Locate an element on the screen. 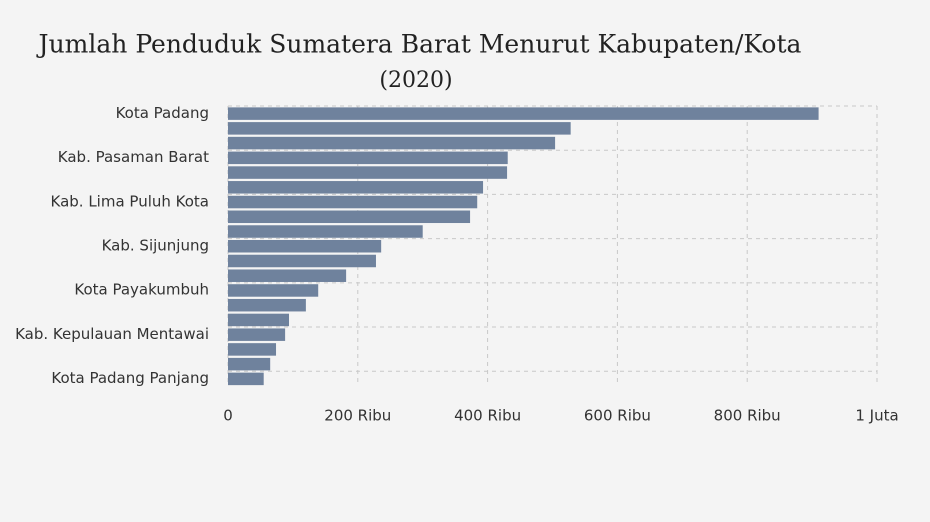 Image resolution: width=930 pixels, height=522 pixels. x-tick-label: 600 Ribu is located at coordinates (617, 416).